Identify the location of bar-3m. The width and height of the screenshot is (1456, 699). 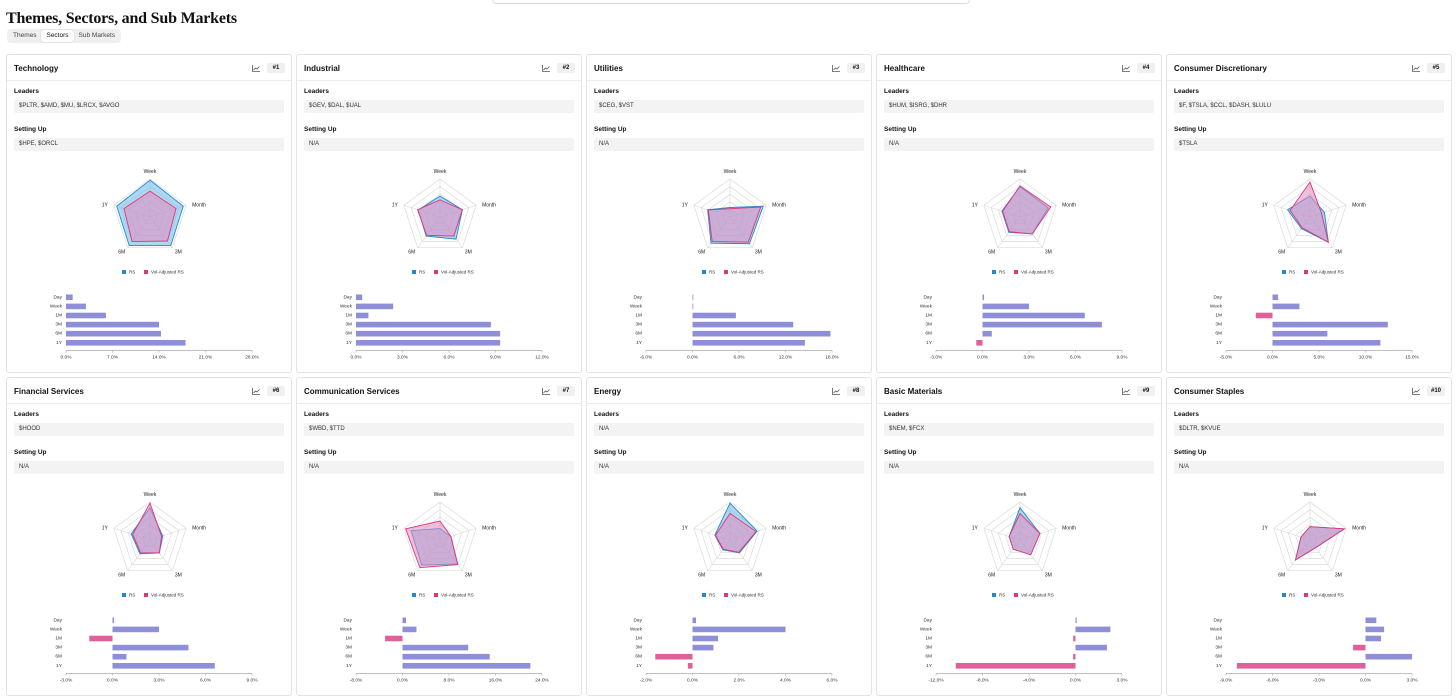
(1042, 324).